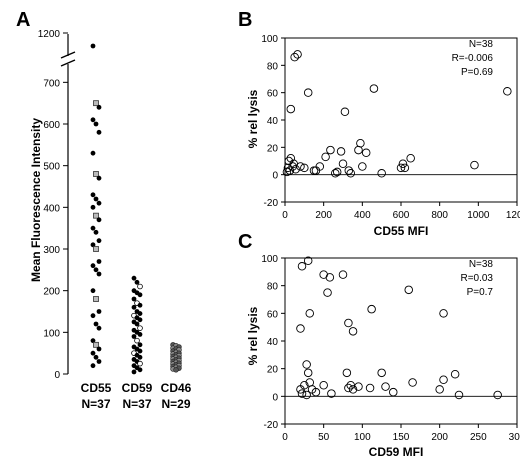  Describe the element at coordinates (481, 264) in the screenshot. I see `panel-c-stat-n: N=38` at that location.